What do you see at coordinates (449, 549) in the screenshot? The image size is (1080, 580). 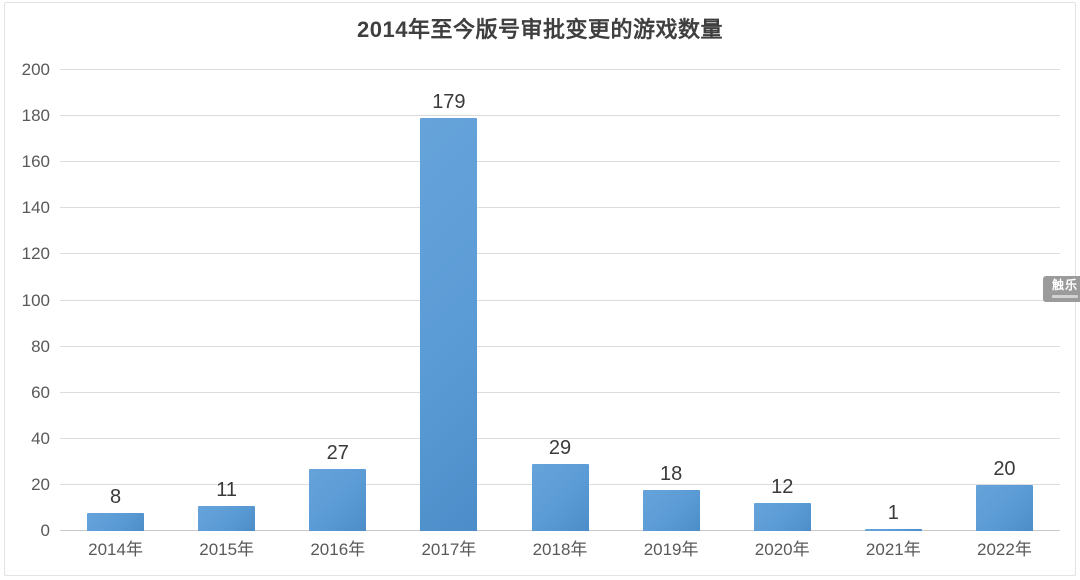 I see `x-tick-label-2017年: 2017年` at bounding box center [449, 549].